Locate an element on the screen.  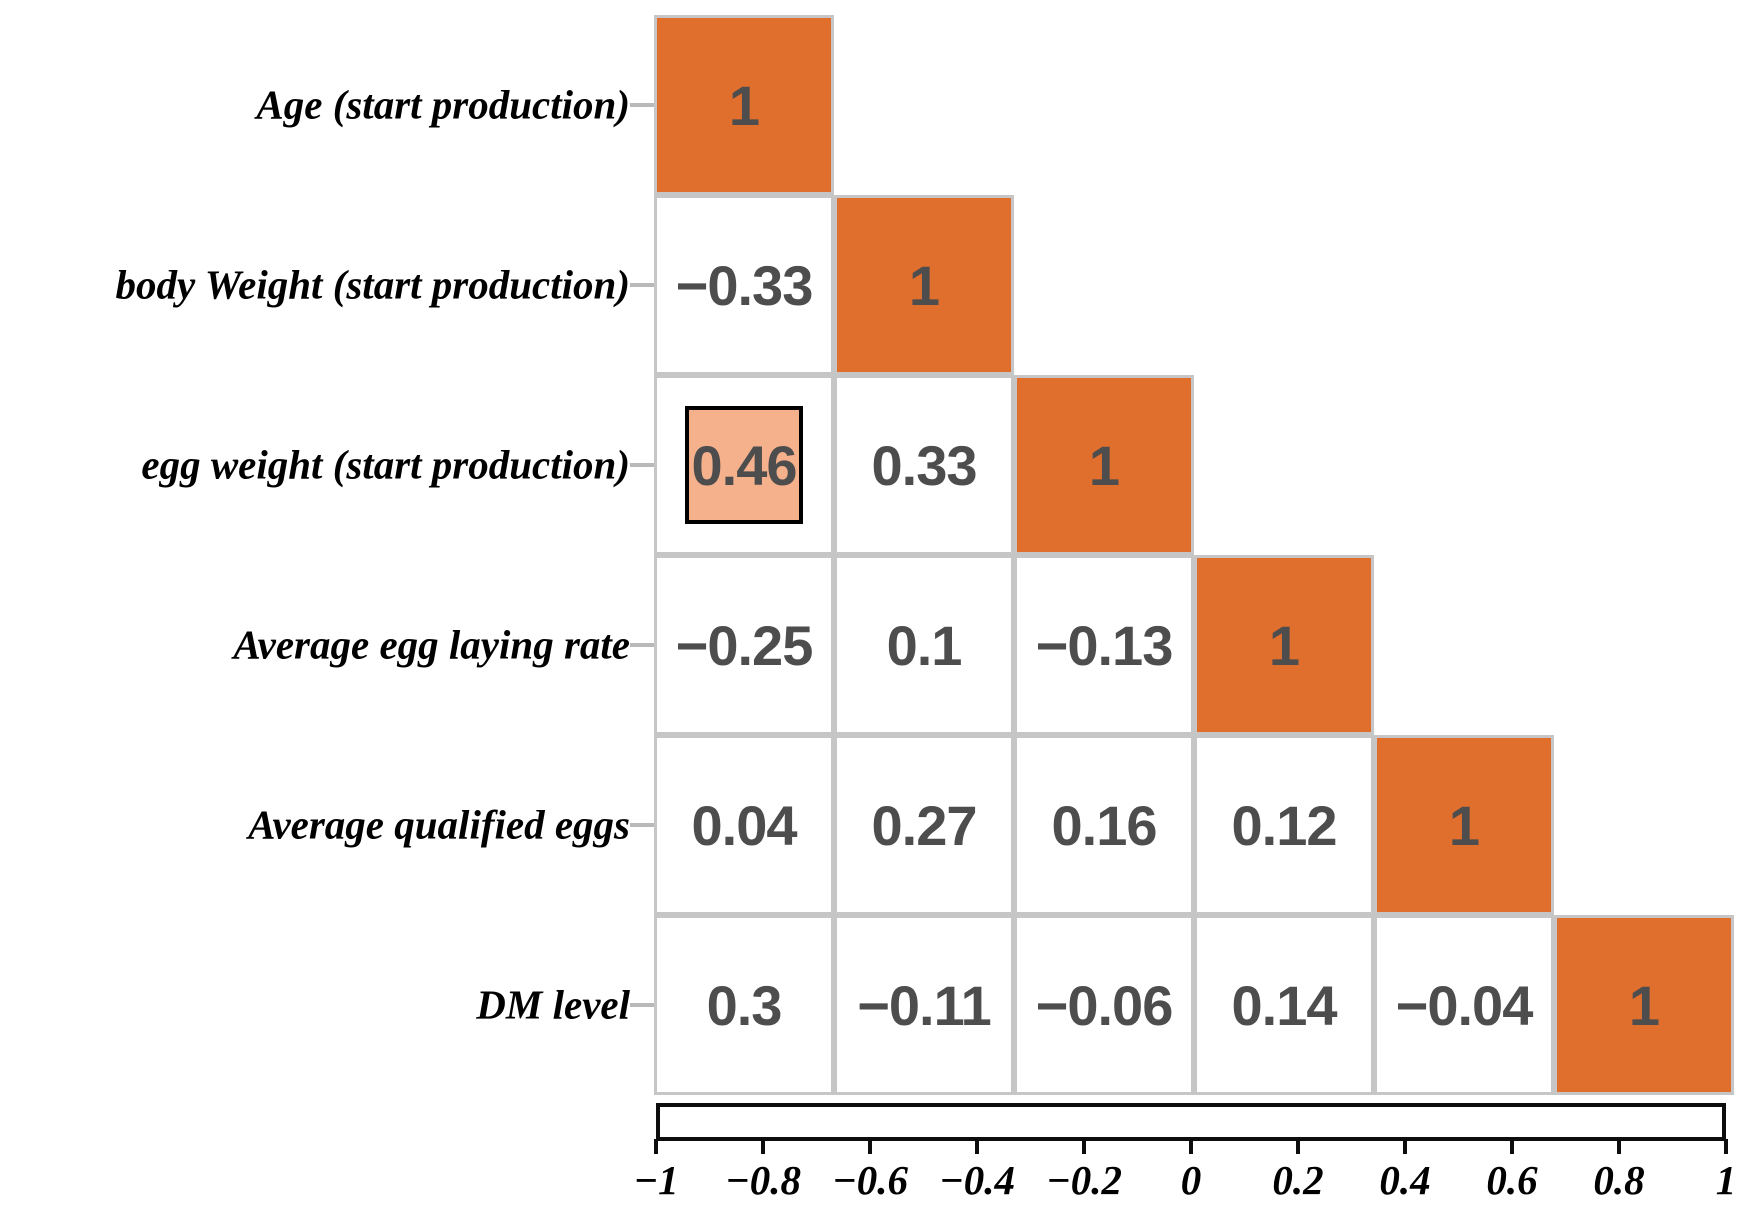
cell-value: 0.14 is located at coordinates (1284, 1005).